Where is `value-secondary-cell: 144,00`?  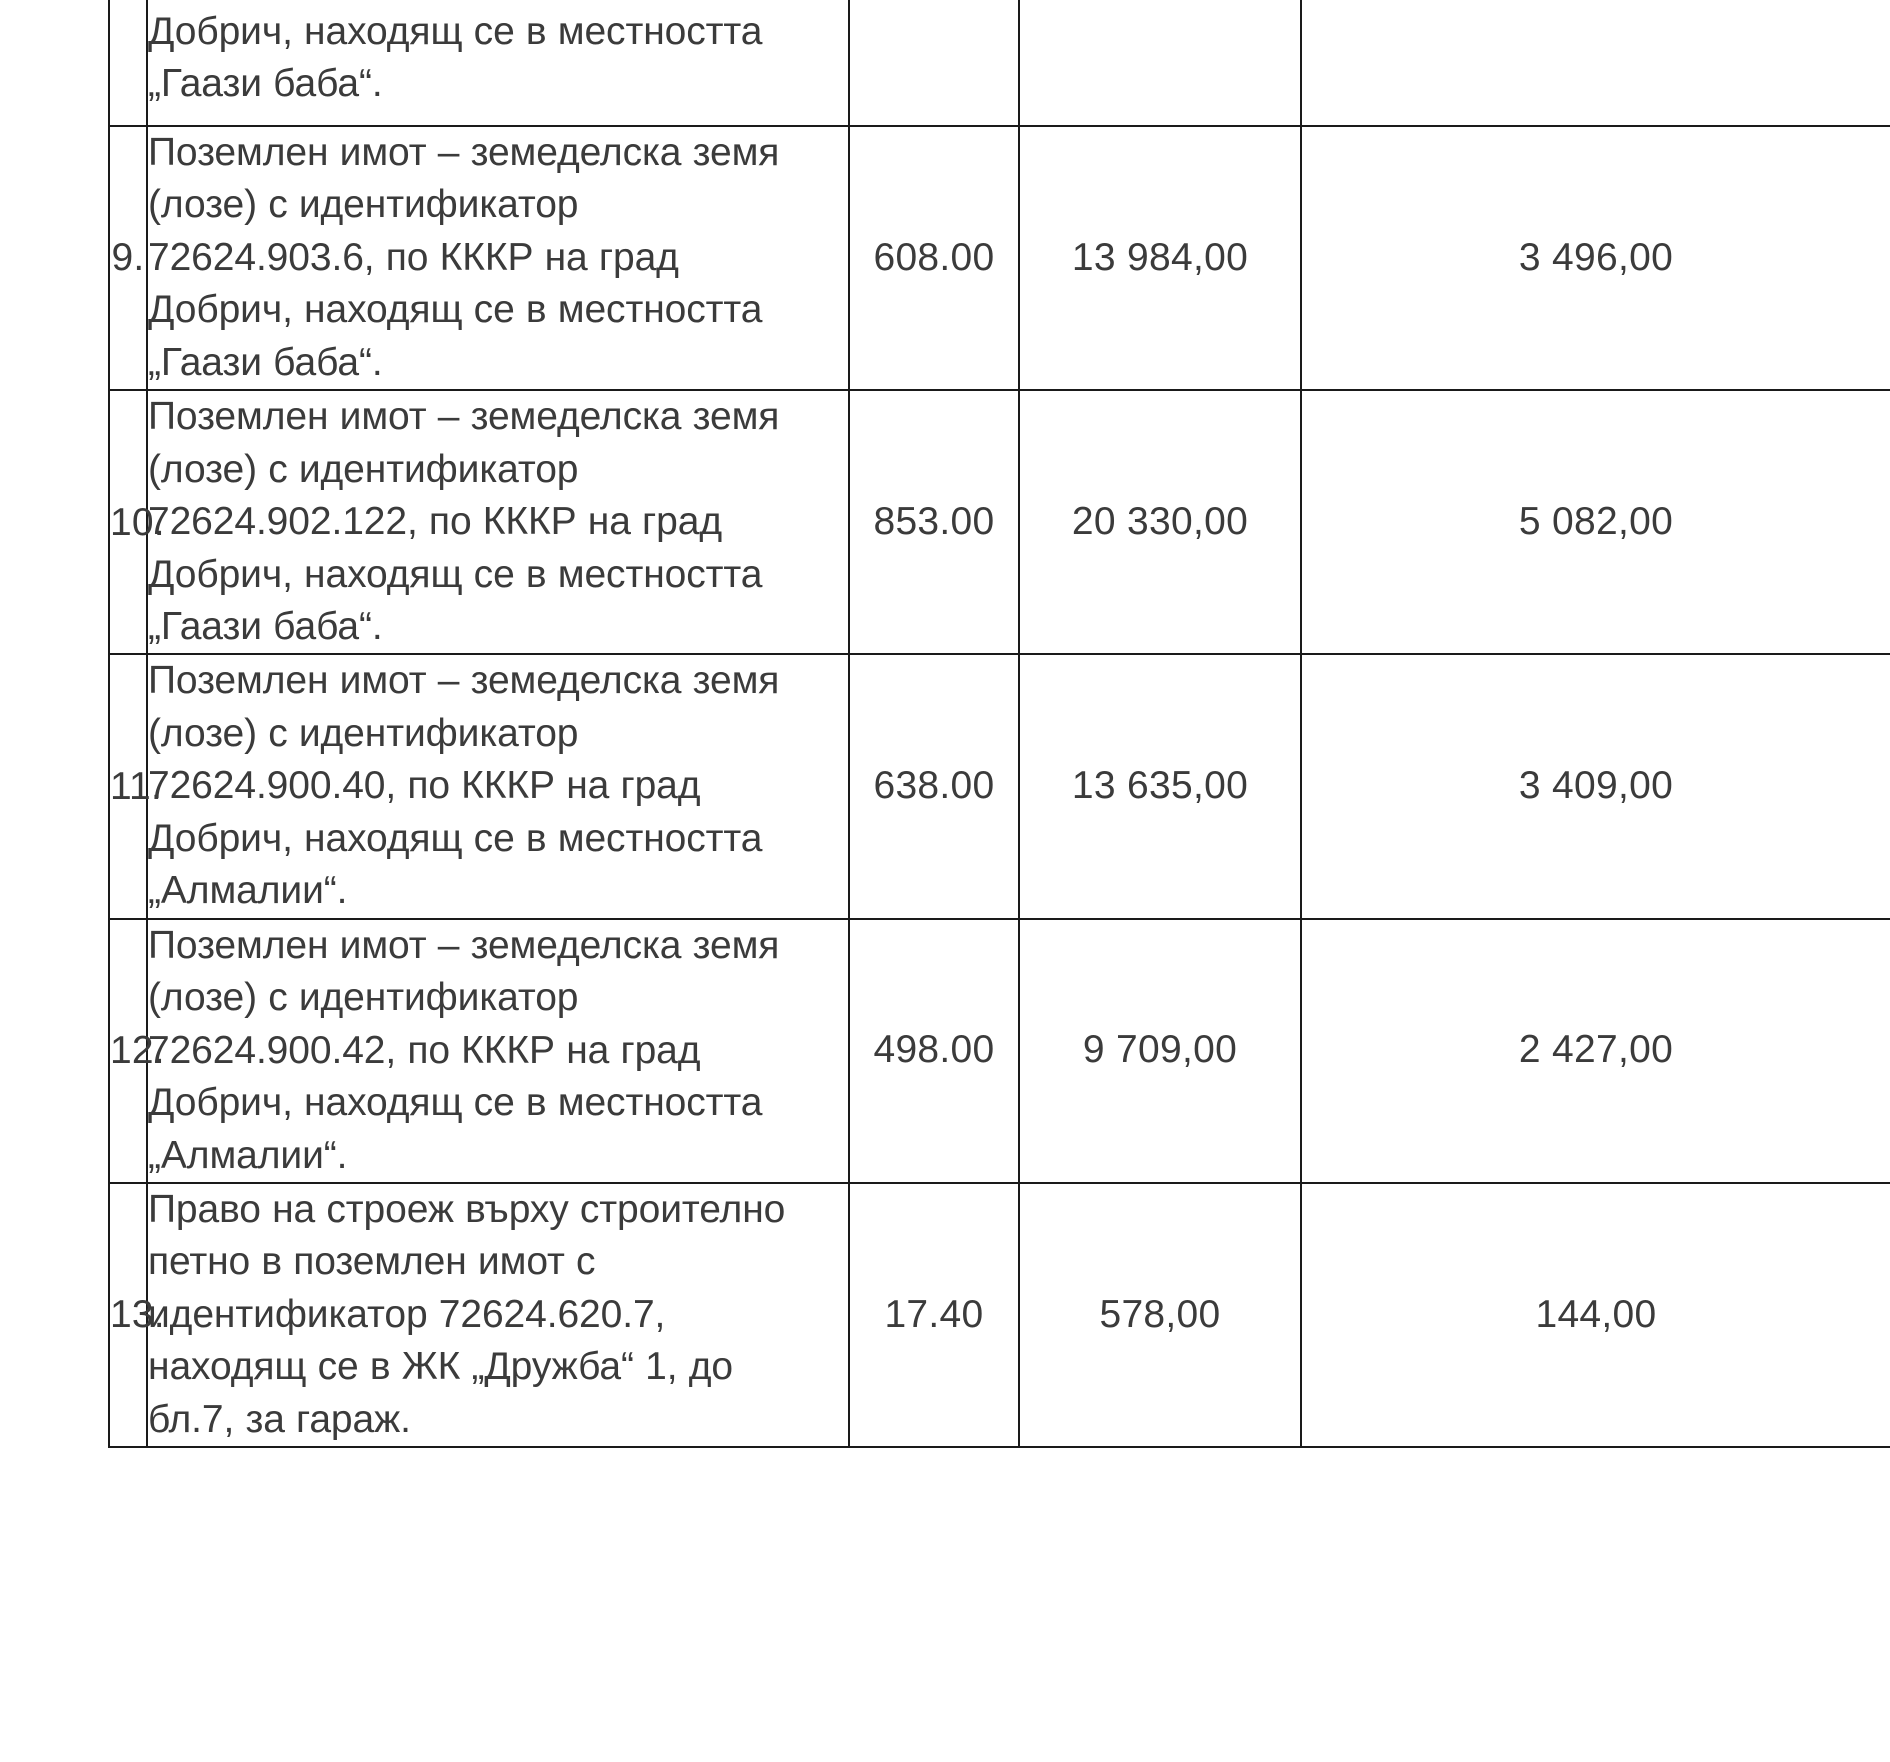
value-secondary-cell: 144,00 is located at coordinates (1595, 1315).